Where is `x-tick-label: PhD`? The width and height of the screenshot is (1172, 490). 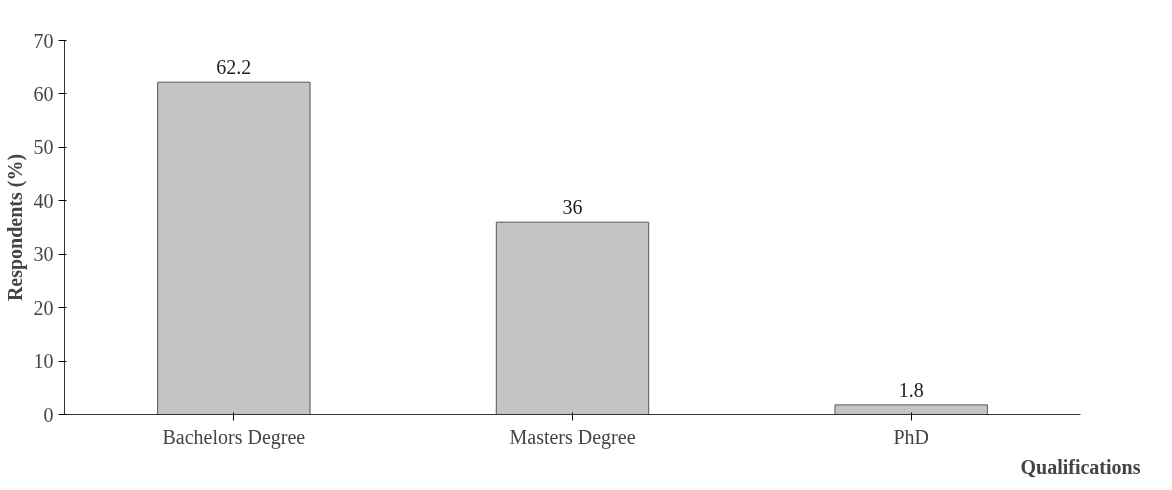
x-tick-label: PhD is located at coordinates (911, 436).